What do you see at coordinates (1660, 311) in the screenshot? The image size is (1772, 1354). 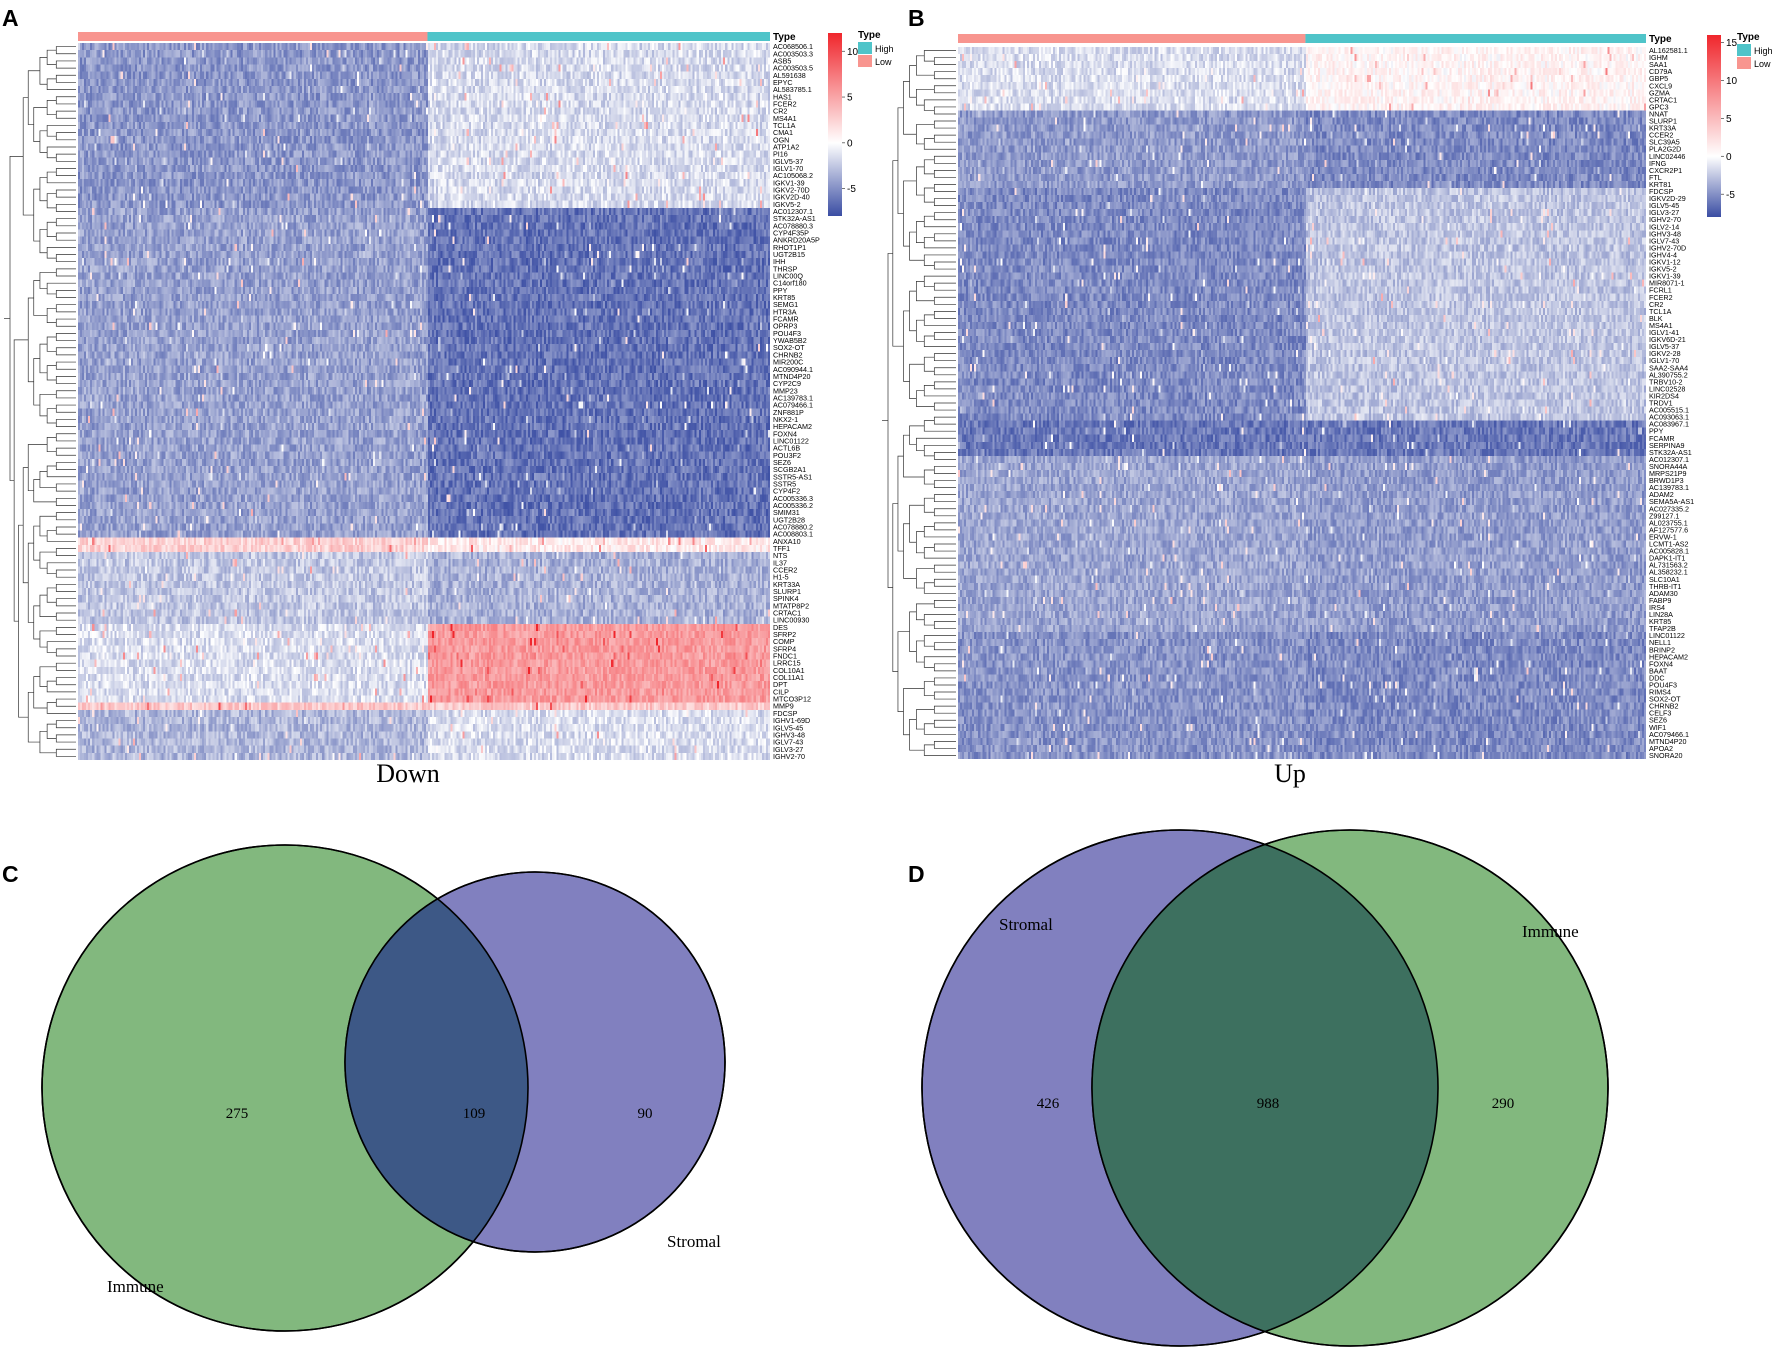 I see `gene-label: TCL1A` at bounding box center [1660, 311].